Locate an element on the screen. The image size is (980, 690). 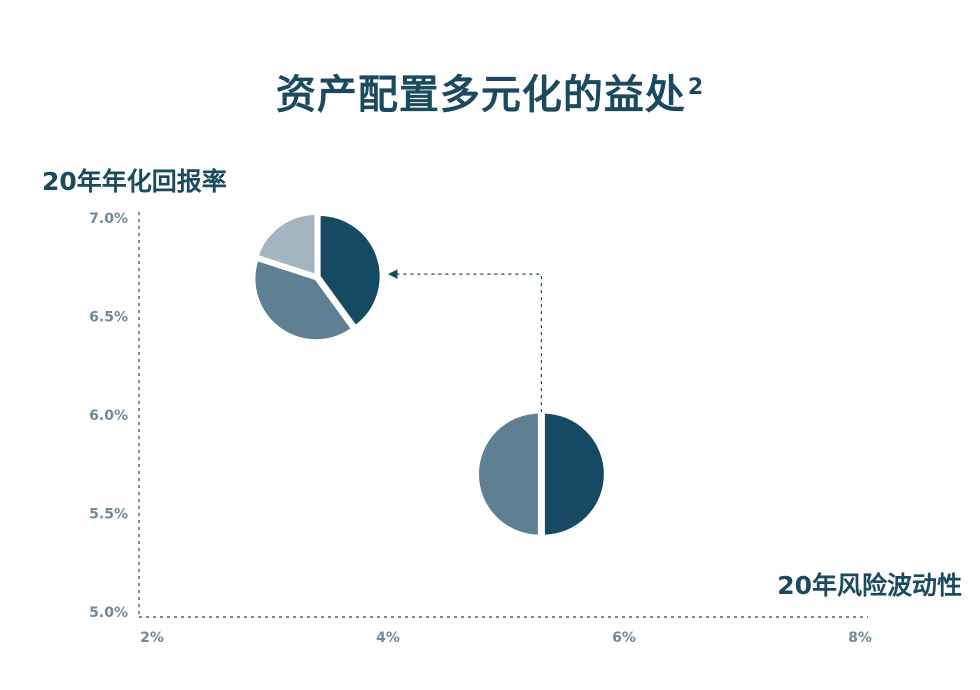
y-tick-label: 6.5% is located at coordinates (108, 318).